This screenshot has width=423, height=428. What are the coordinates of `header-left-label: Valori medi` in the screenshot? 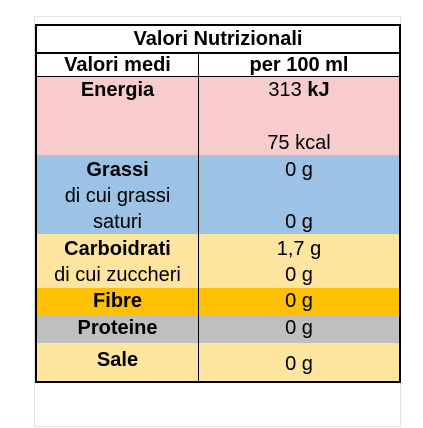 It's located at (117, 65).